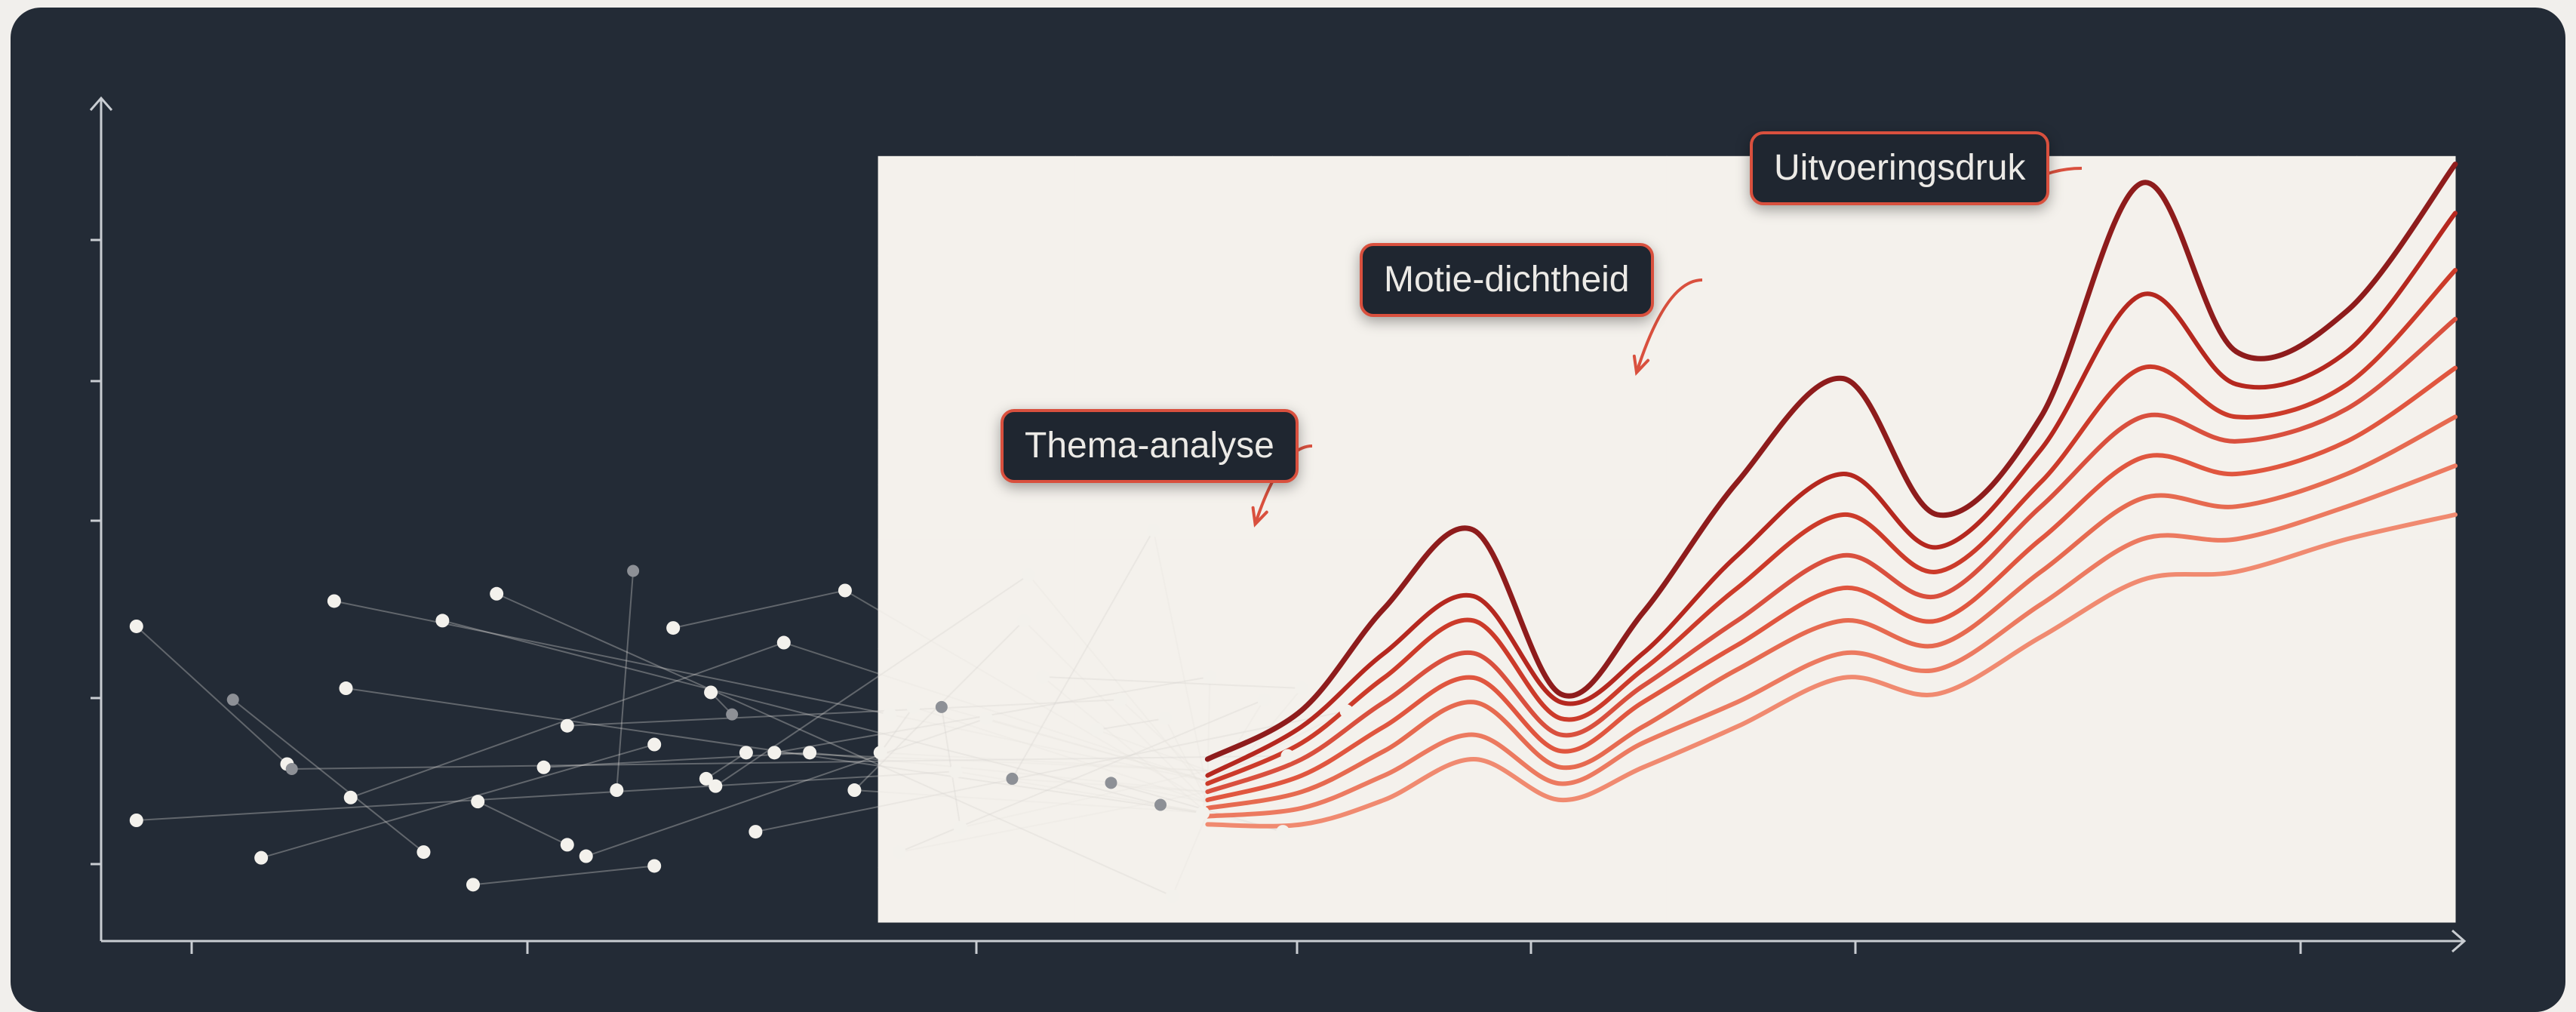 This screenshot has height=1012, width=2576. What do you see at coordinates (1150, 446) in the screenshot?
I see `annotation-label: Thema-analyse` at bounding box center [1150, 446].